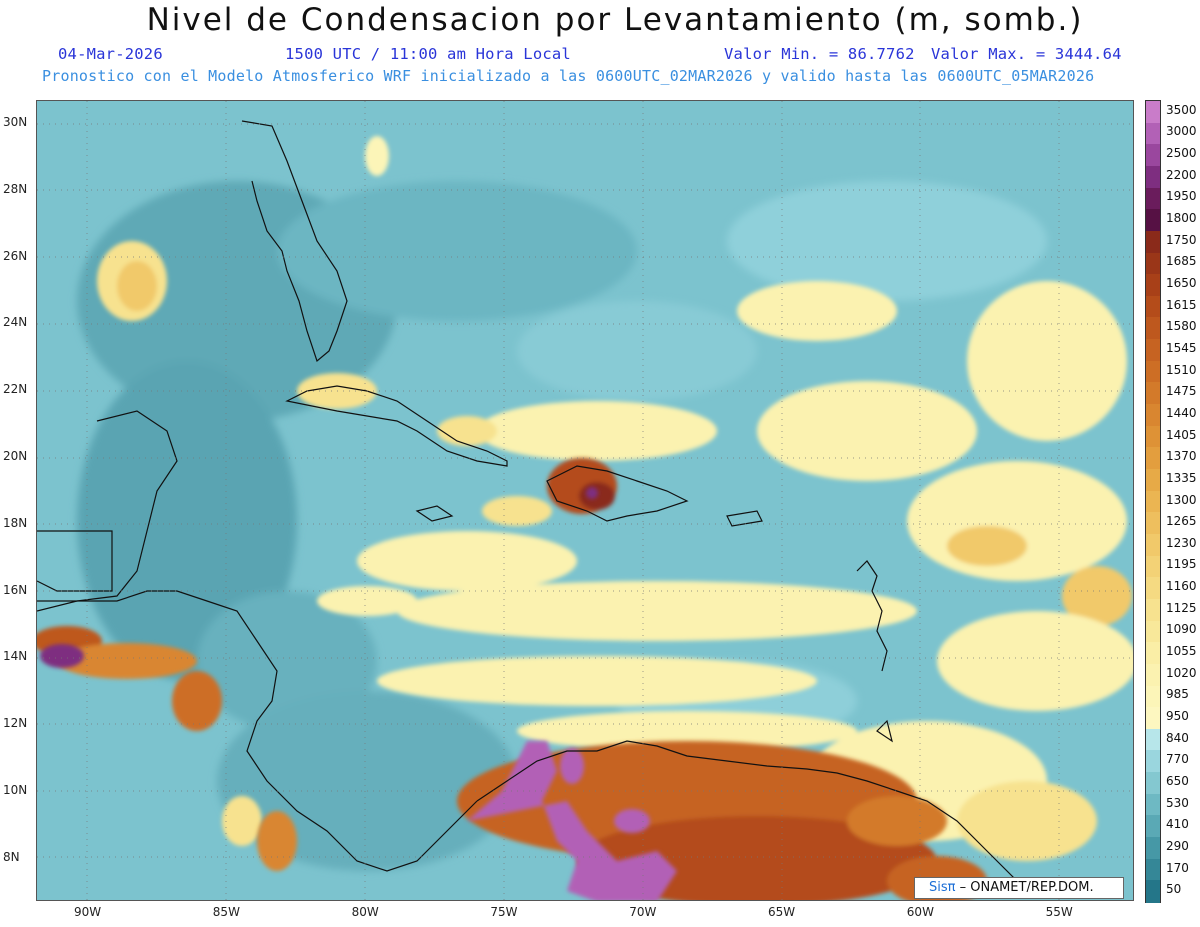  What do you see at coordinates (744, 518) in the screenshot?
I see `puerto-rico-coast` at bounding box center [744, 518].